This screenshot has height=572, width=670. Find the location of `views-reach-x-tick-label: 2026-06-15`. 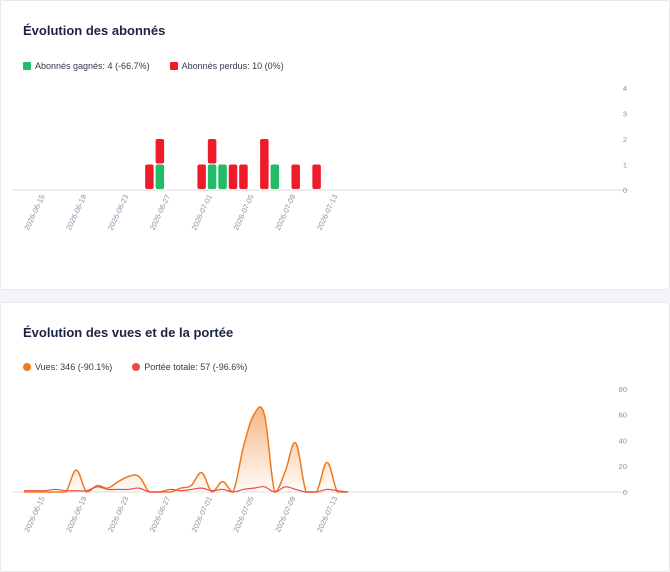

views-reach-x-tick-label: 2026-06-15 is located at coordinates (34, 514).